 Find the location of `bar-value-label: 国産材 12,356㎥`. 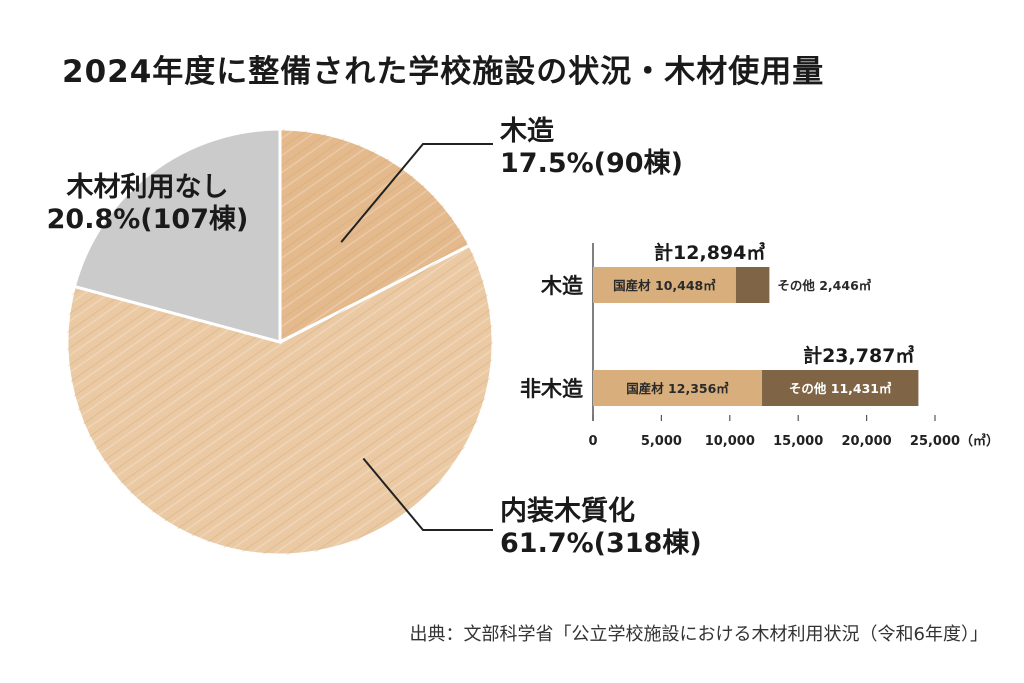

bar-value-label: 国産材 12,356㎥ is located at coordinates (677, 388).